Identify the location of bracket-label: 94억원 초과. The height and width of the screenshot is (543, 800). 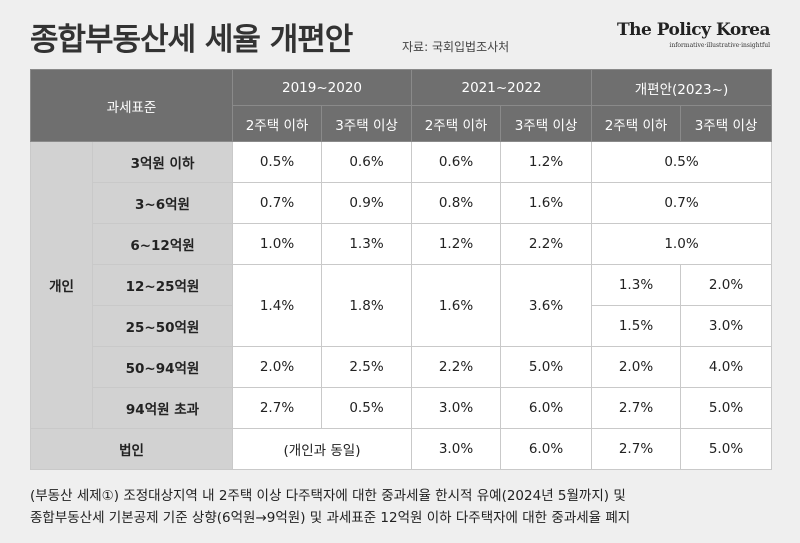
(162, 408).